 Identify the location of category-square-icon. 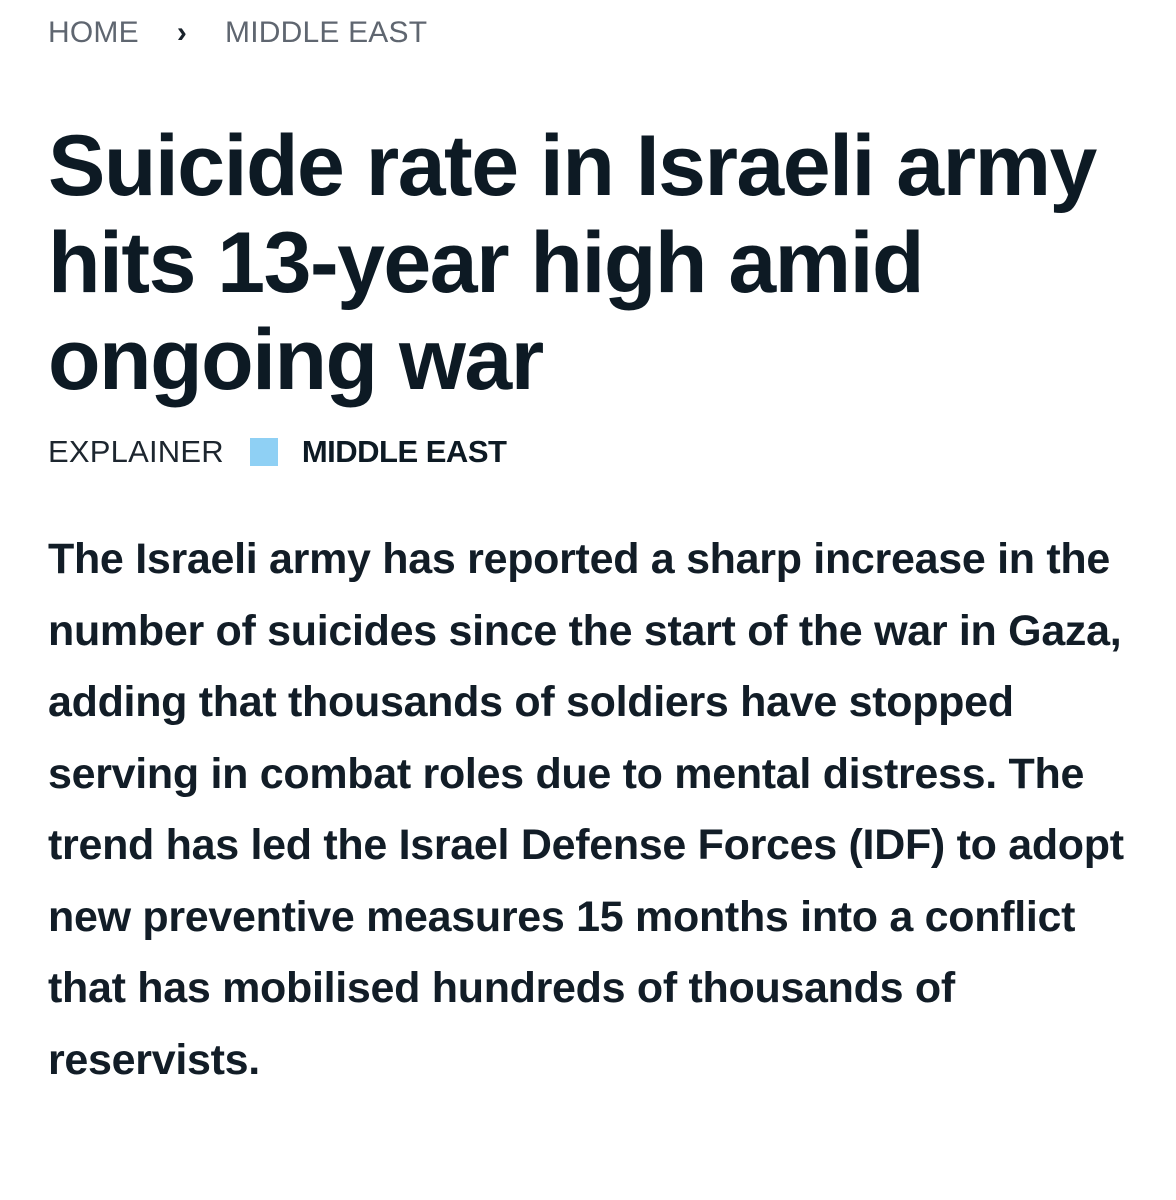
(263, 452).